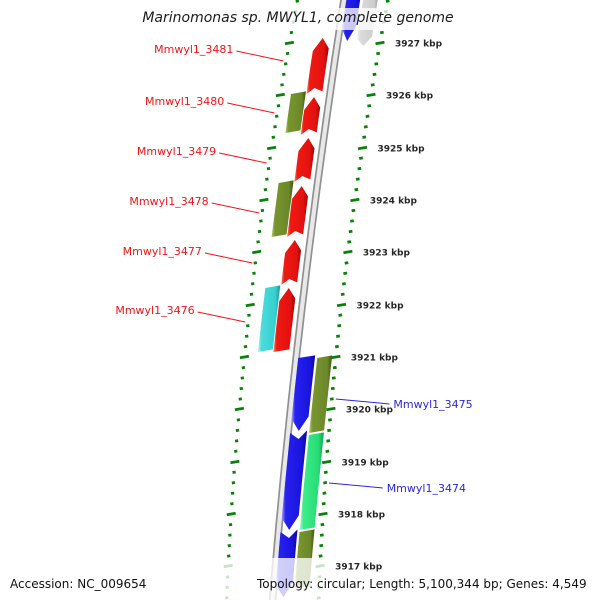 The width and height of the screenshot is (600, 600). Describe the element at coordinates (300, 19) in the screenshot. I see `title-overlay-band` at that location.